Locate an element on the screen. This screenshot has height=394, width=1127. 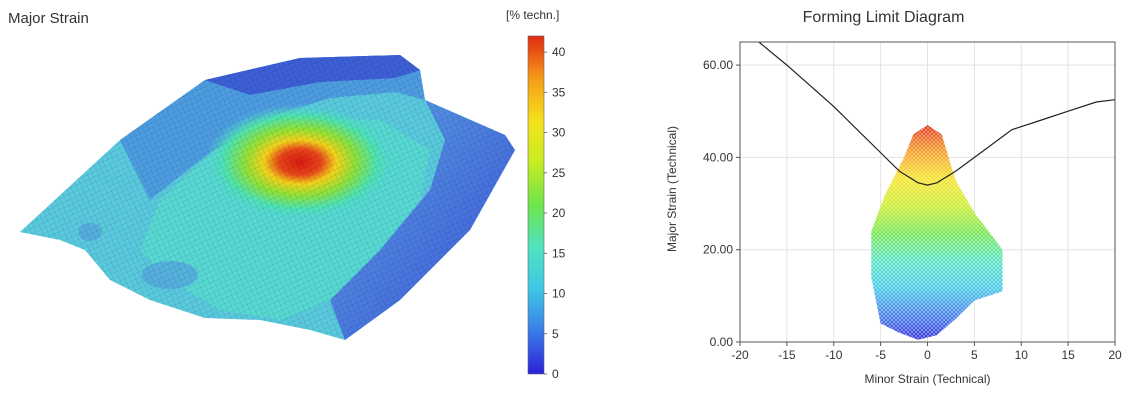
y-tick-label: 60.00 is located at coordinates (718, 65).